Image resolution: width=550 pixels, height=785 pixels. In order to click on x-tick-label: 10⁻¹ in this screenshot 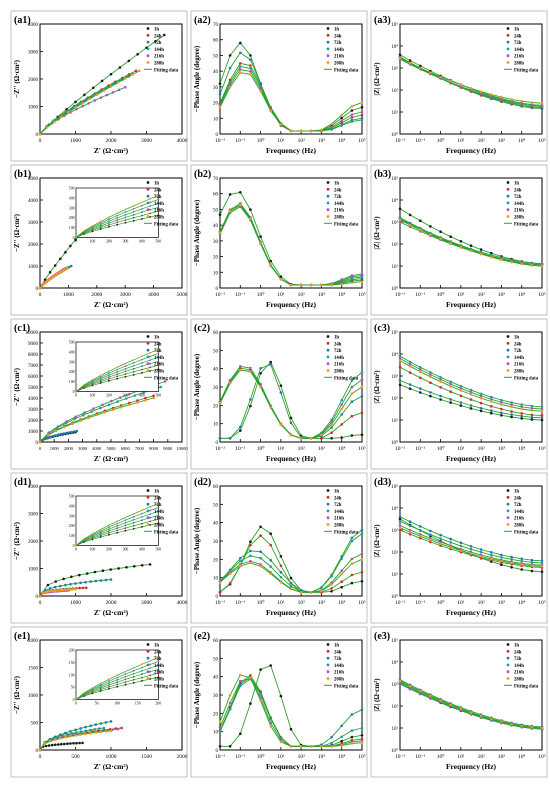, I will do `click(240, 295)`.